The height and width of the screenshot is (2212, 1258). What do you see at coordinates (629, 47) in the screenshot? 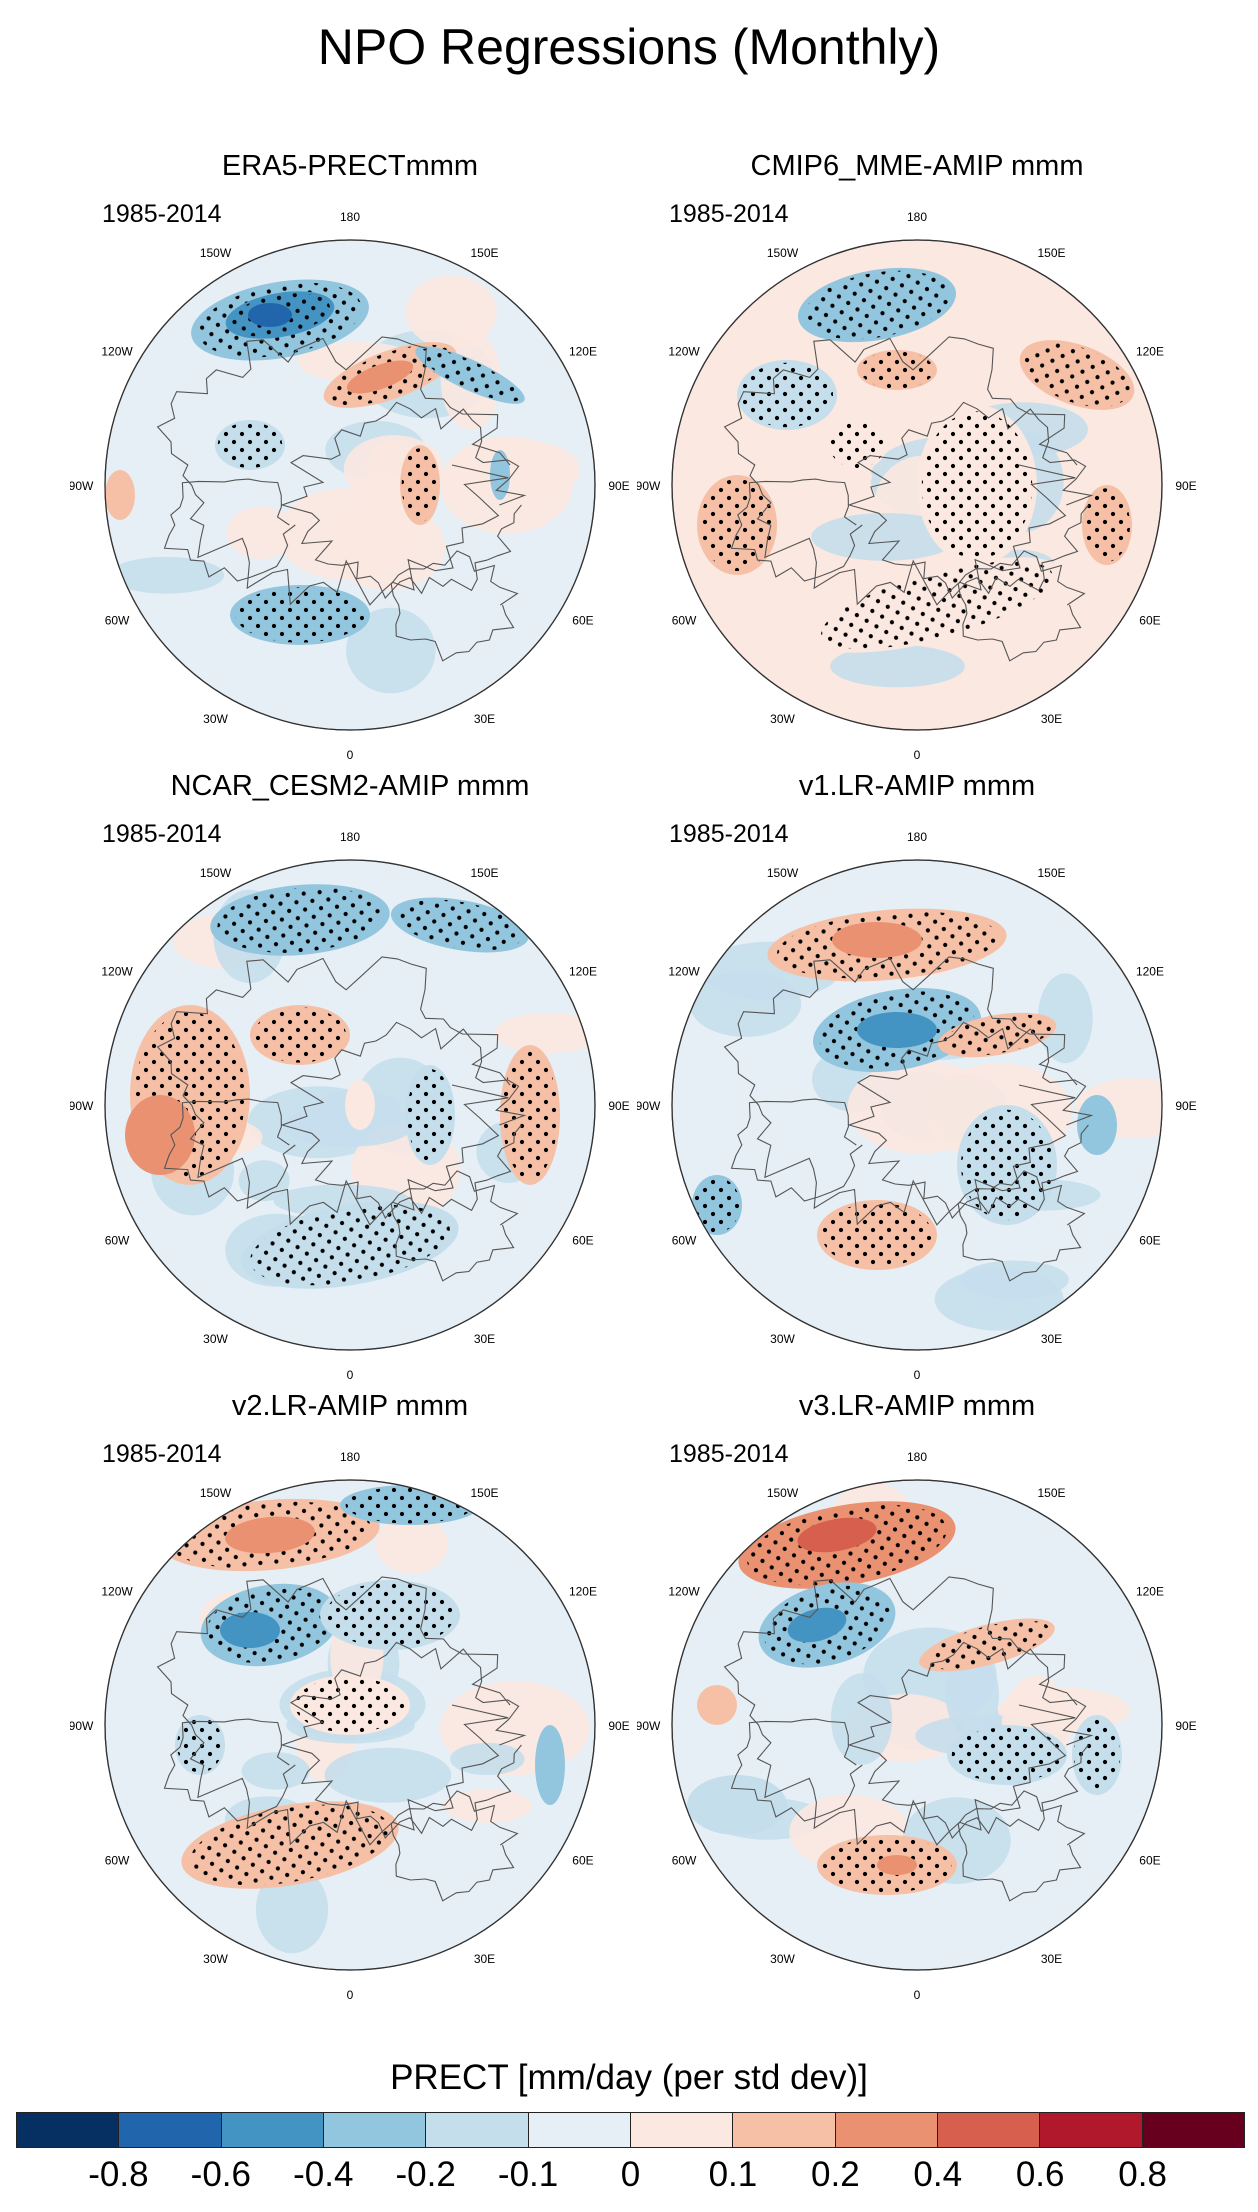
I see `main-title: NPO Regressions (Monthly)` at bounding box center [629, 47].